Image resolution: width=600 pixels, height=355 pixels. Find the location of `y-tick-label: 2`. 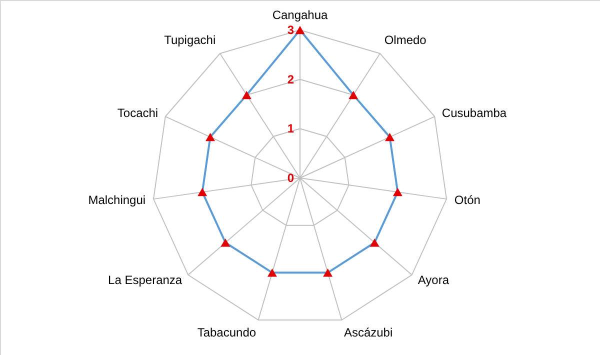

y-tick-label: 2 is located at coordinates (290, 79).